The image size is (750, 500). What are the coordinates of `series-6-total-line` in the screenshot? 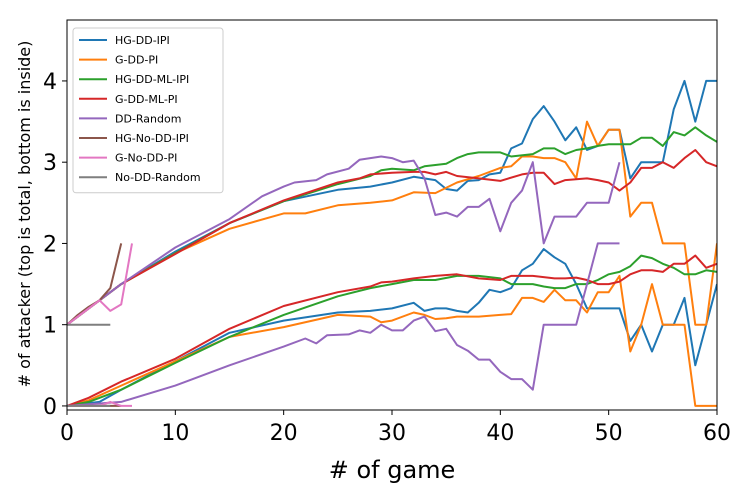 It's located at (100, 284).